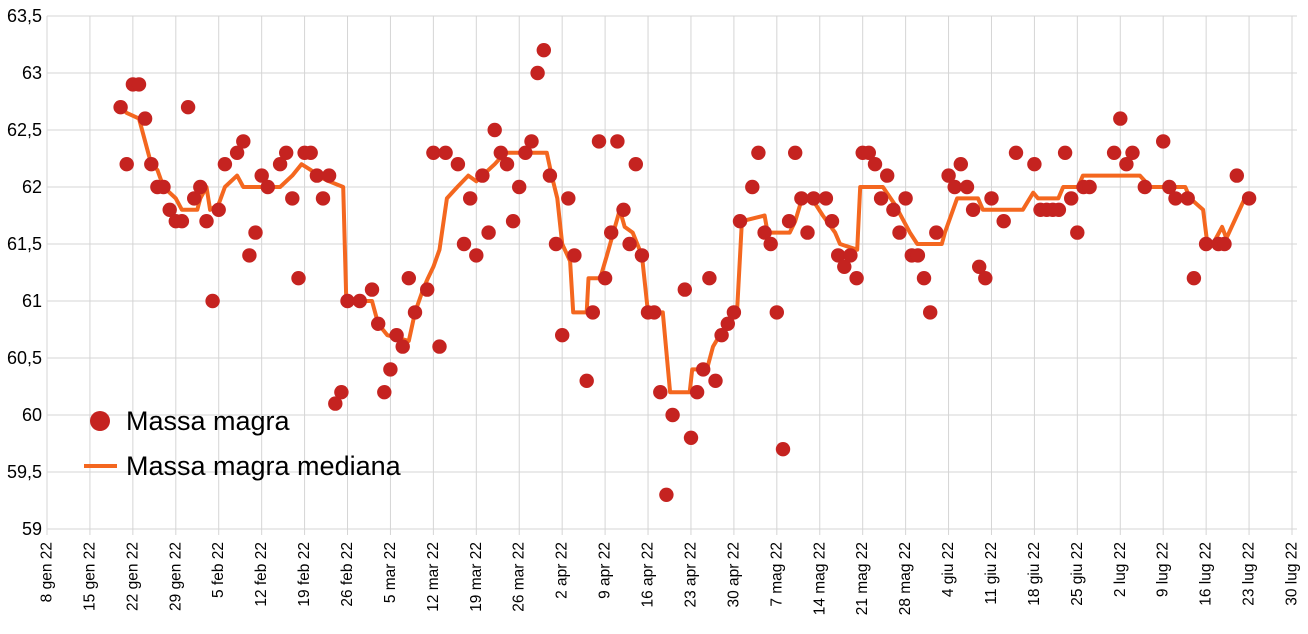 The width and height of the screenshot is (1308, 634). Describe the element at coordinates (24, 244) in the screenshot. I see `y-tick-label: 61,5` at that location.